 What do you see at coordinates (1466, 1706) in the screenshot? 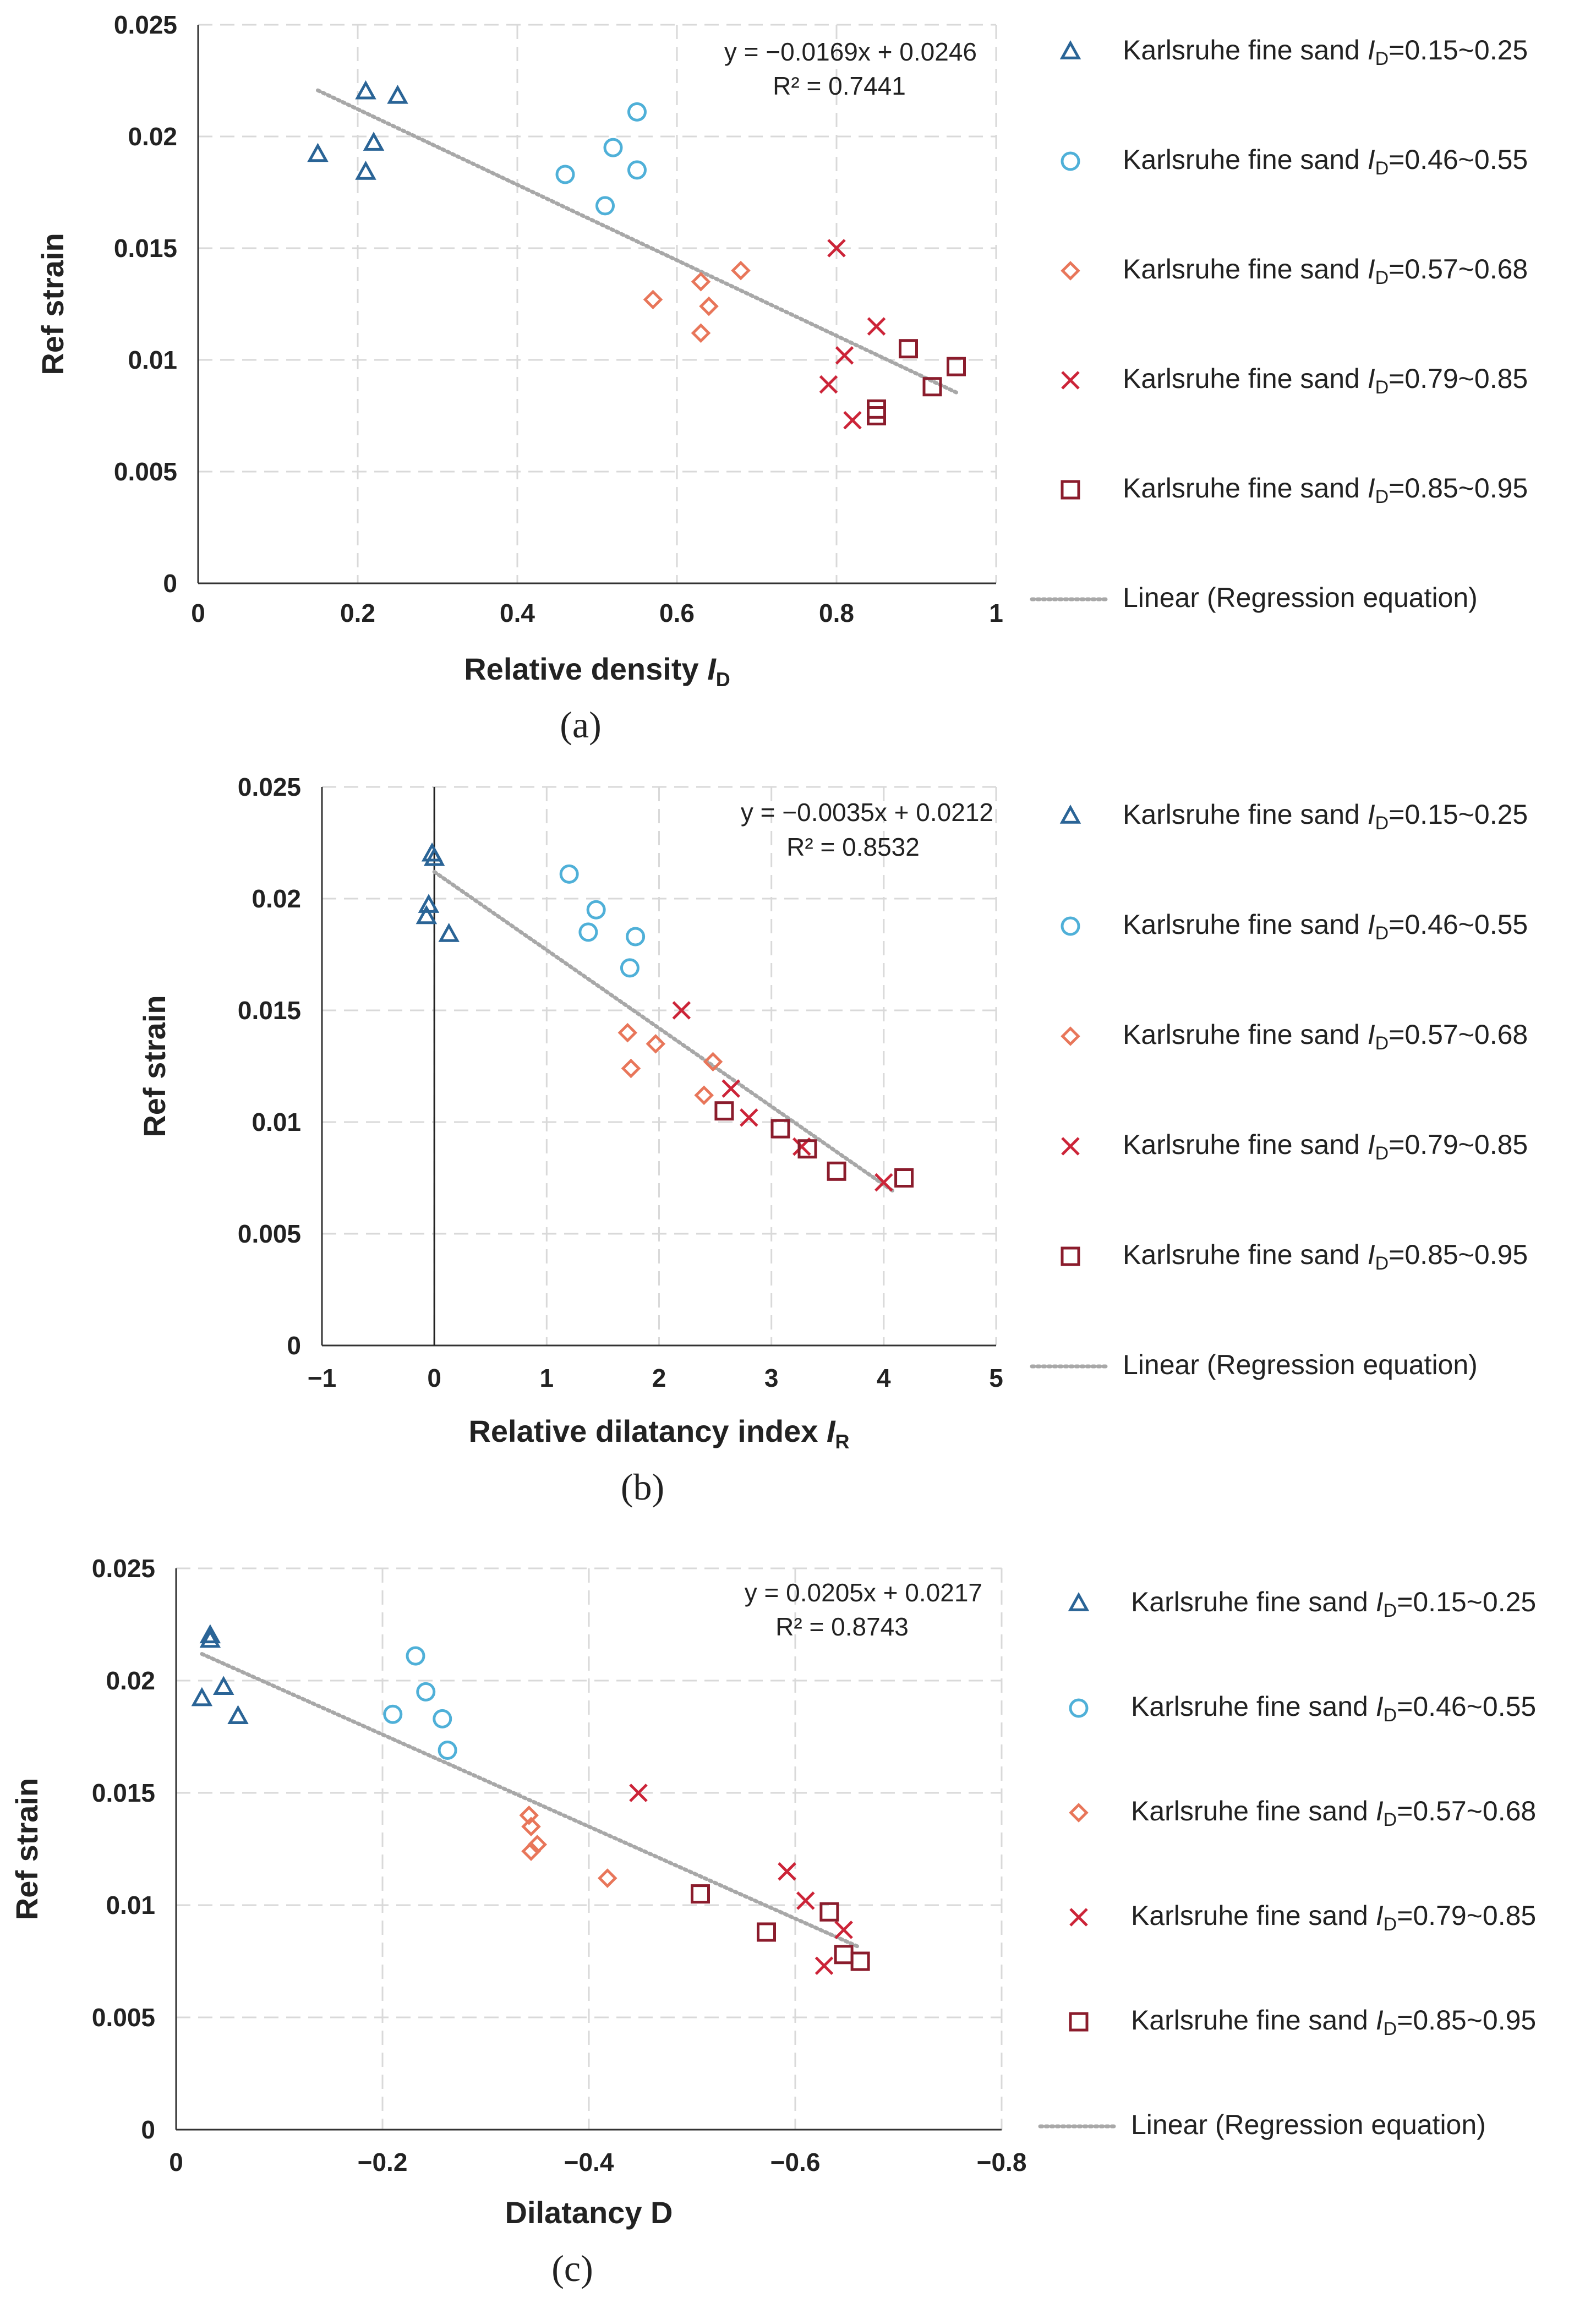
I see `legend-entry-range: =0.46~0.55` at bounding box center [1466, 1706].